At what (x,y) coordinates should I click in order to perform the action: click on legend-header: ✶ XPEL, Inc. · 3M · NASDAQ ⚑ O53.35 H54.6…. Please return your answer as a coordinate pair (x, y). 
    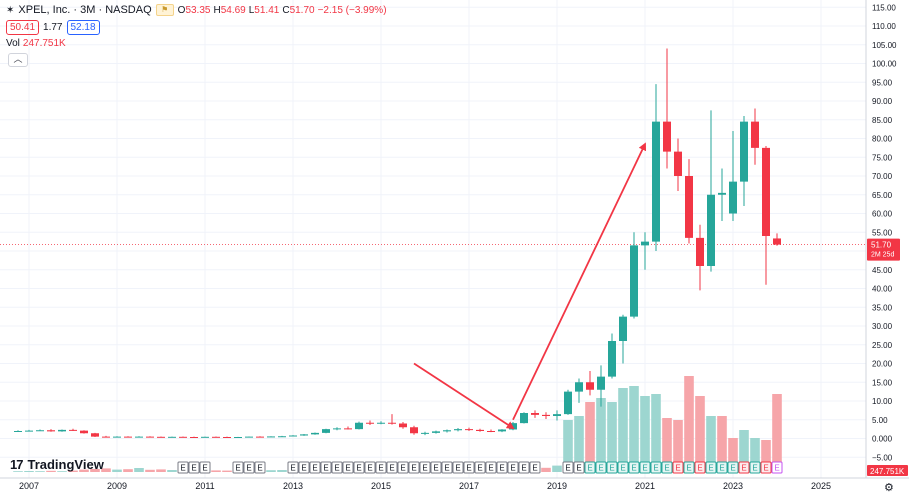
    Looking at the image, I should click on (198, 10).